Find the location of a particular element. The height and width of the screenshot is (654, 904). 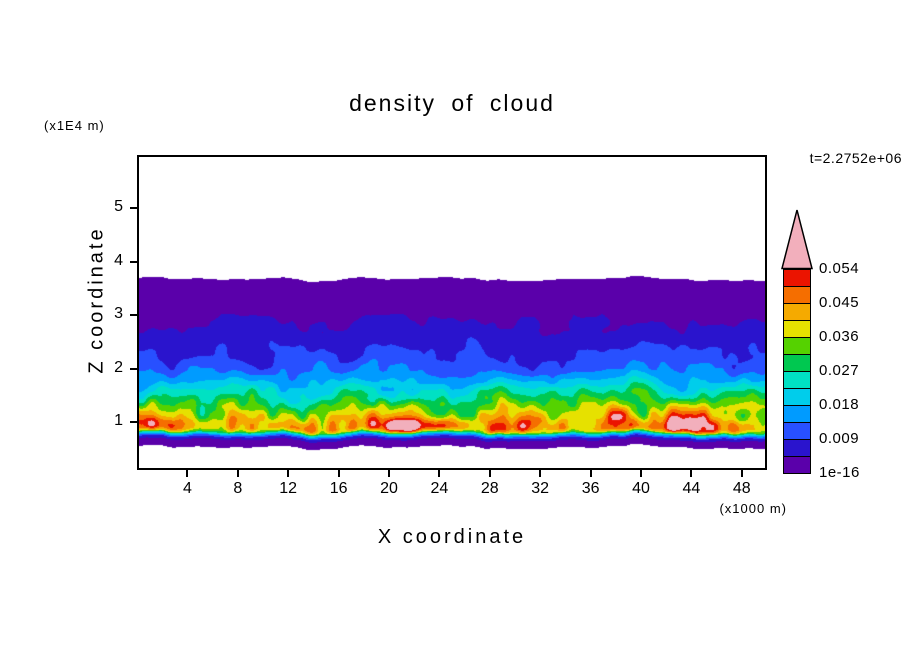

x-tick-label: 48 is located at coordinates (741, 488).